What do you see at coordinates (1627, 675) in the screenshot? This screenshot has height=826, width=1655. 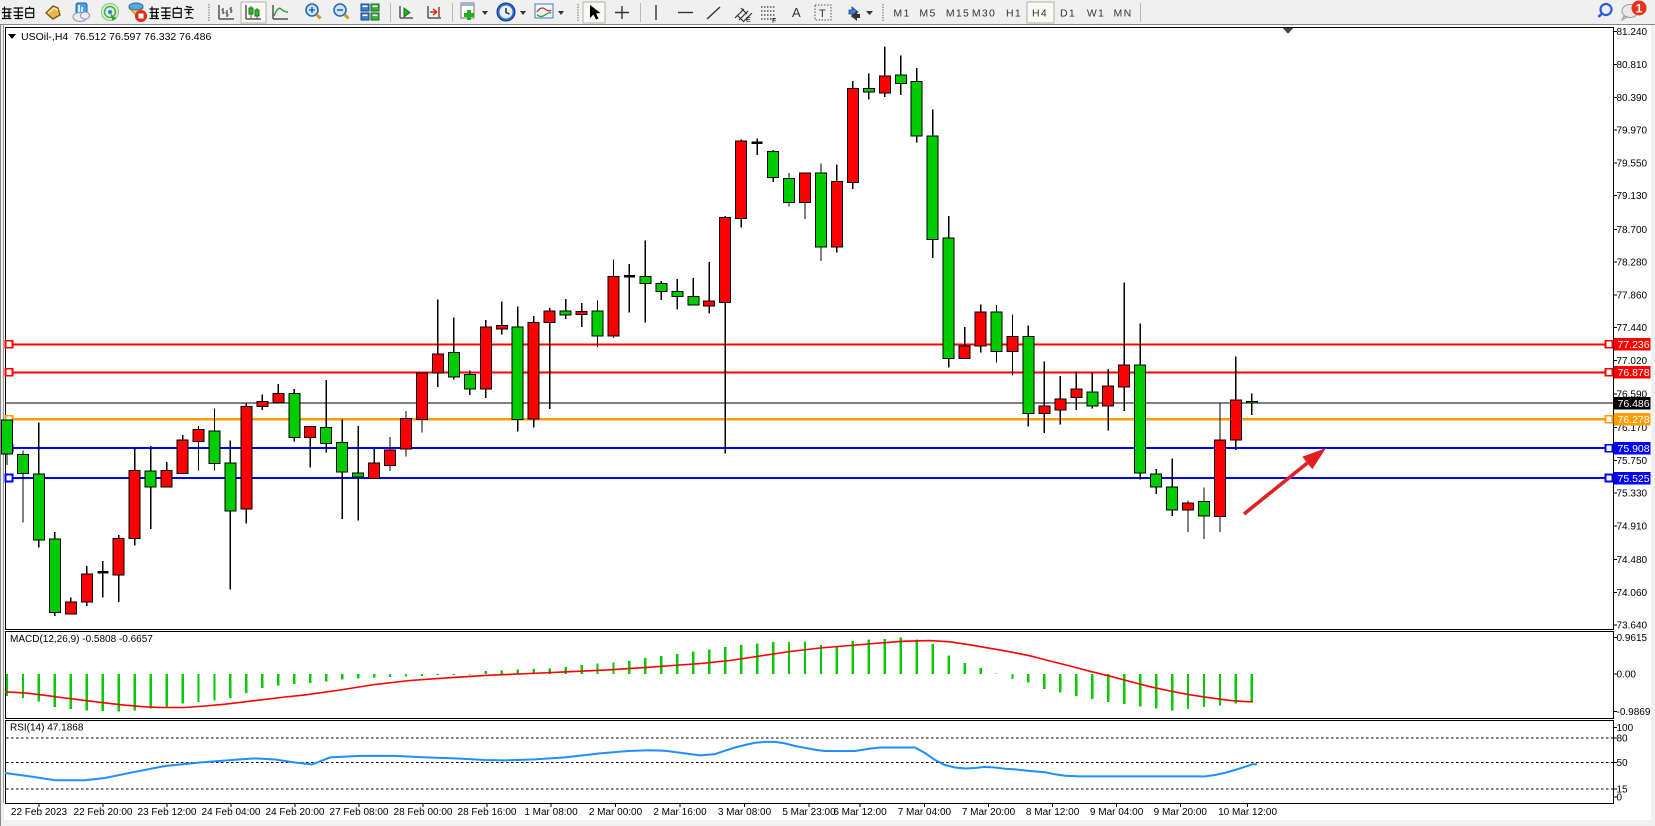 I see `svg-text: 0.00` at bounding box center [1627, 675].